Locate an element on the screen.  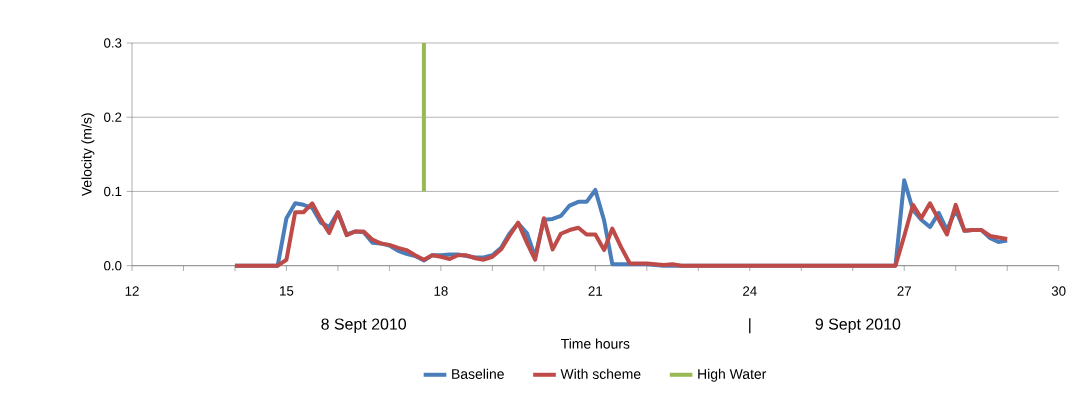
legend-label: High Water is located at coordinates (732, 375).